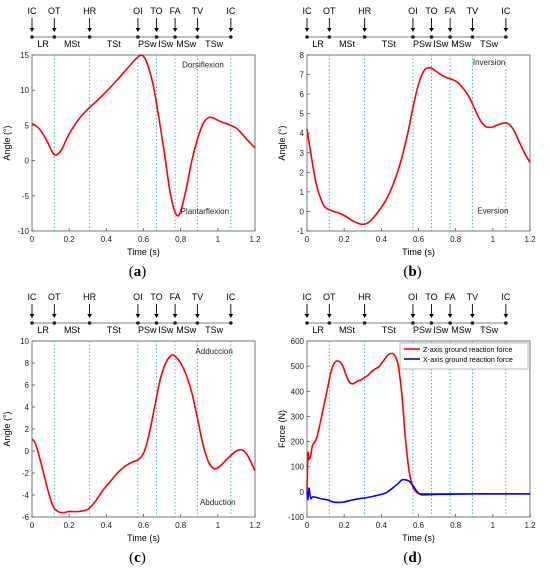  I want to click on caption-d-letter: d, so click(412, 558).